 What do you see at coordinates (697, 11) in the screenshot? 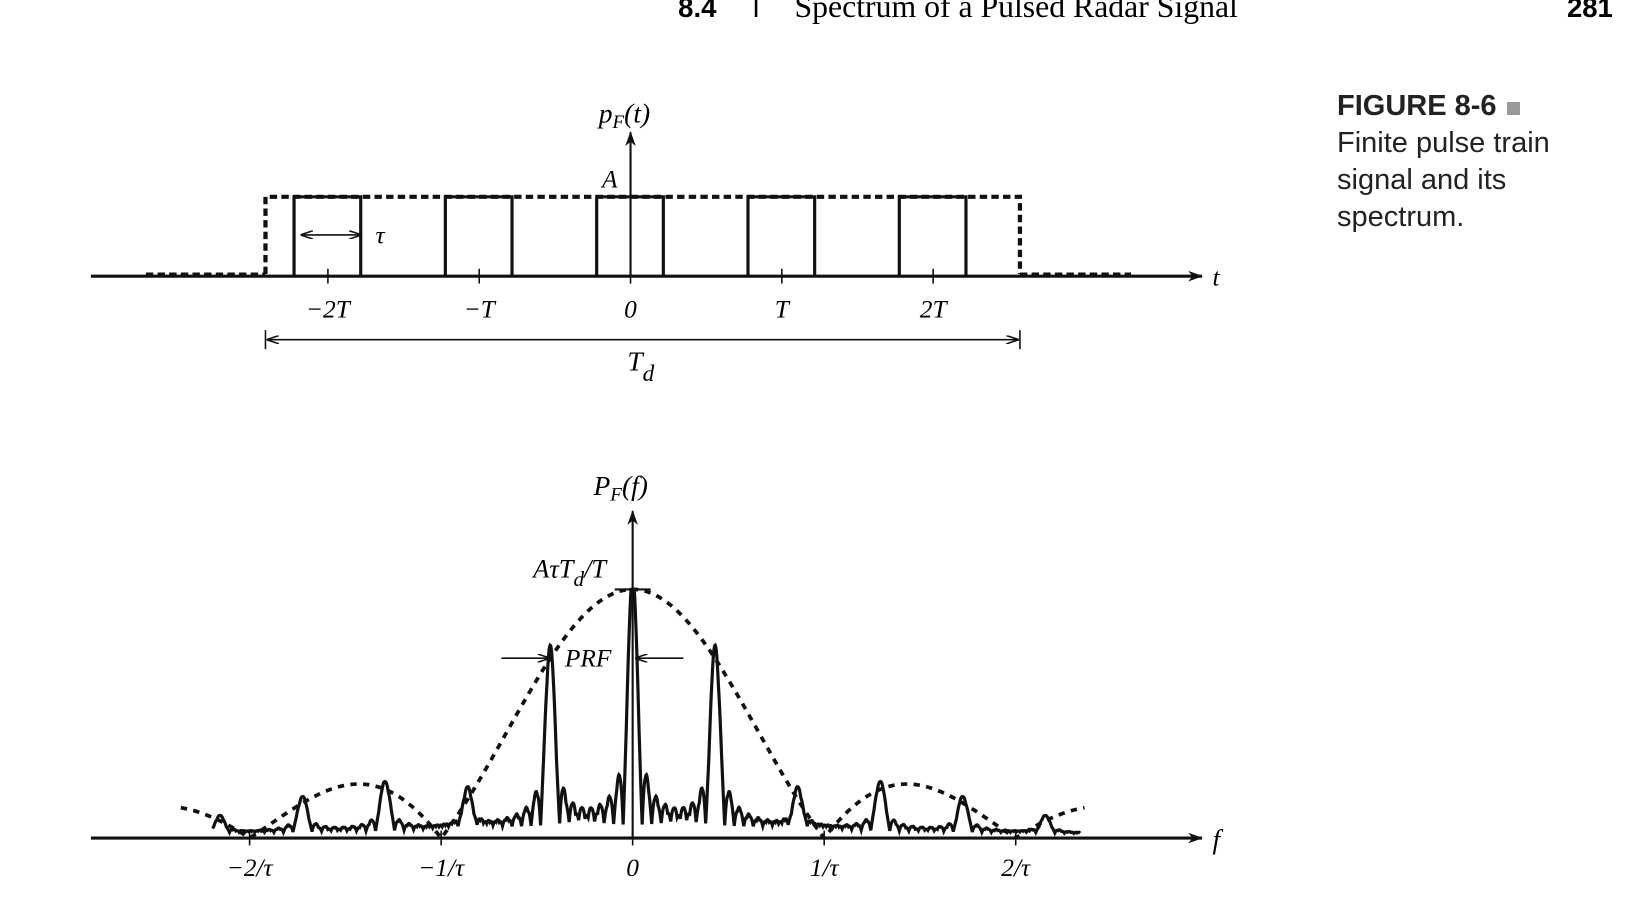
I see `section-number: 8.4` at bounding box center [697, 11].